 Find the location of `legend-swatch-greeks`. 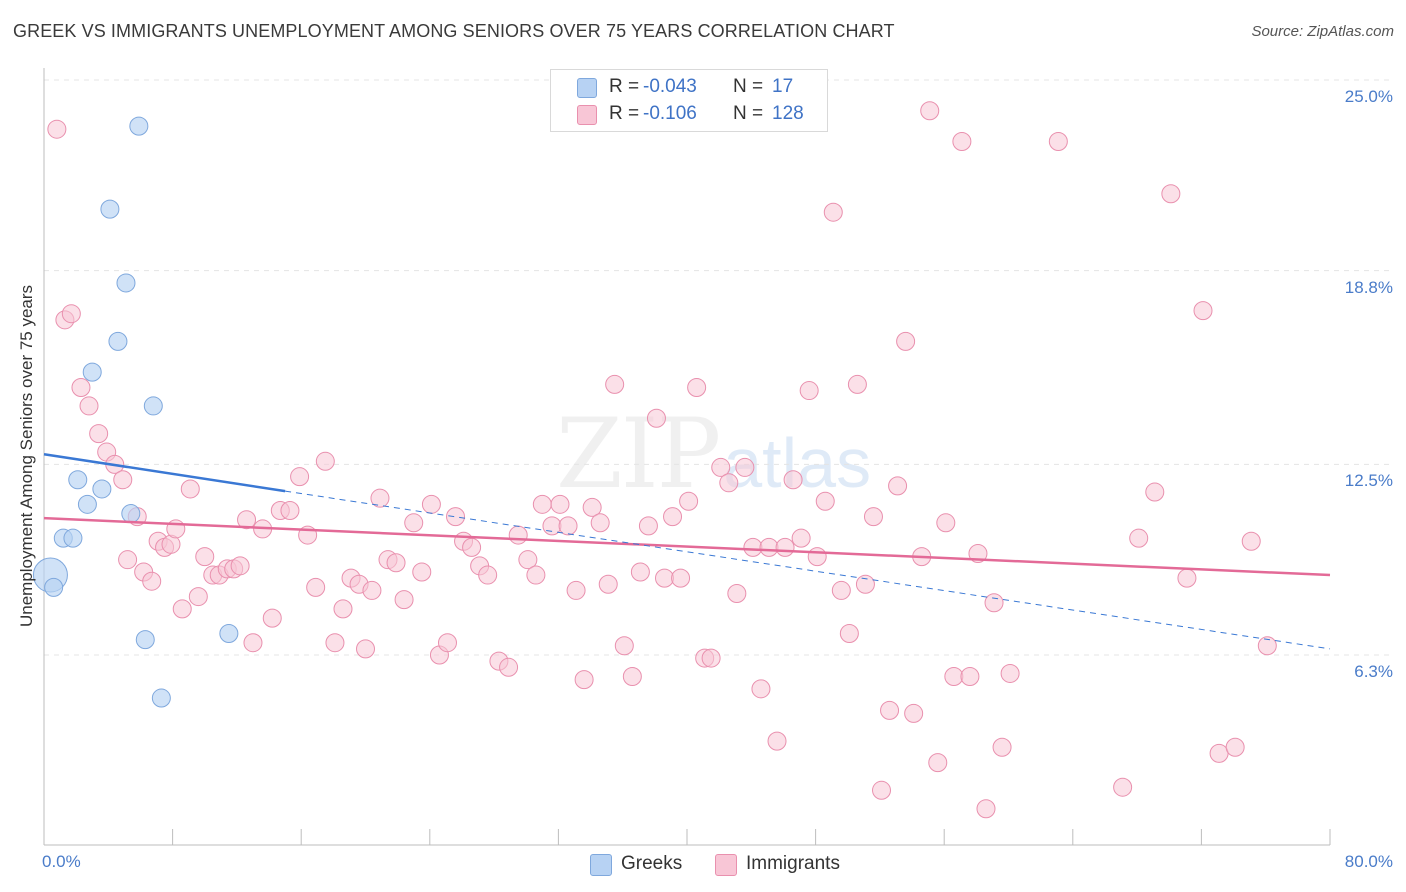

legend-swatch-greeks is located at coordinates (587, 88).